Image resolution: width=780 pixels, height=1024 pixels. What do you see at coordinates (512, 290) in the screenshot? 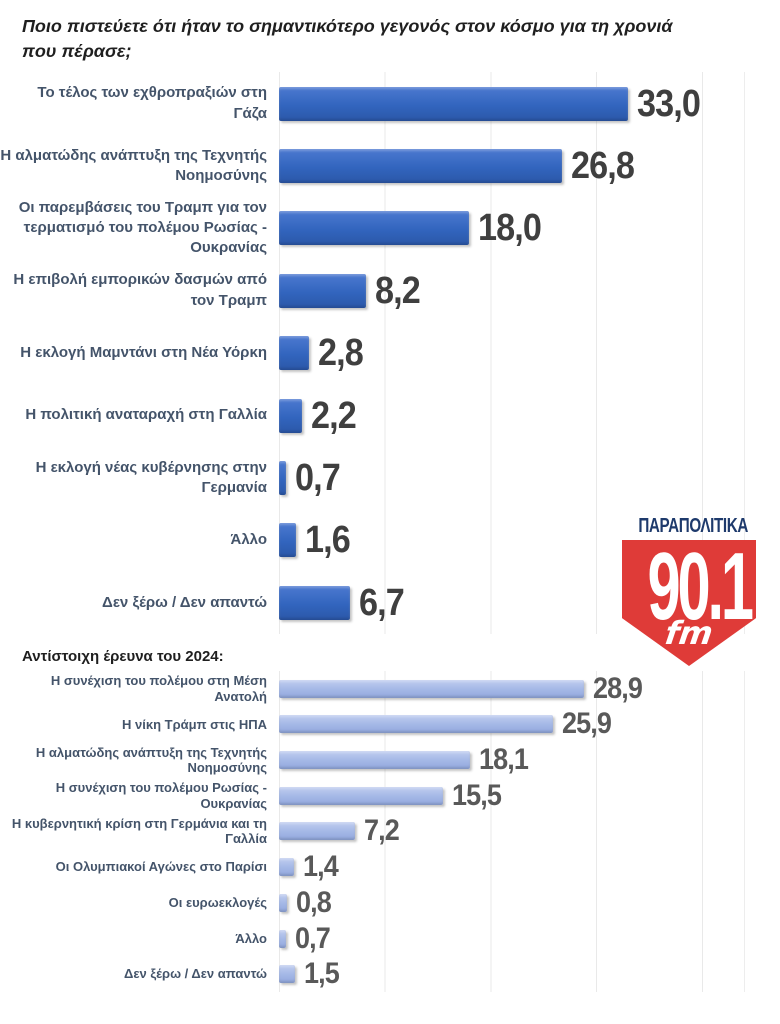
I see `plot-area: 8,2` at bounding box center [512, 290].